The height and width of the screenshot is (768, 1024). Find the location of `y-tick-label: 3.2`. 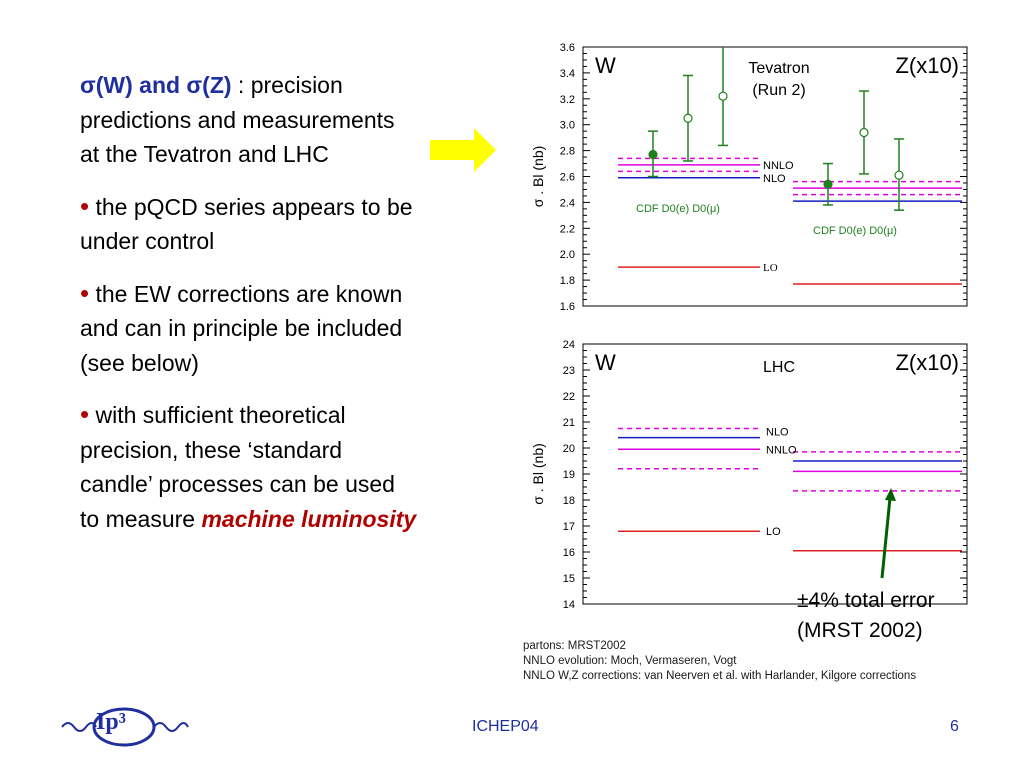

y-tick-label: 3.2 is located at coordinates (567, 100).